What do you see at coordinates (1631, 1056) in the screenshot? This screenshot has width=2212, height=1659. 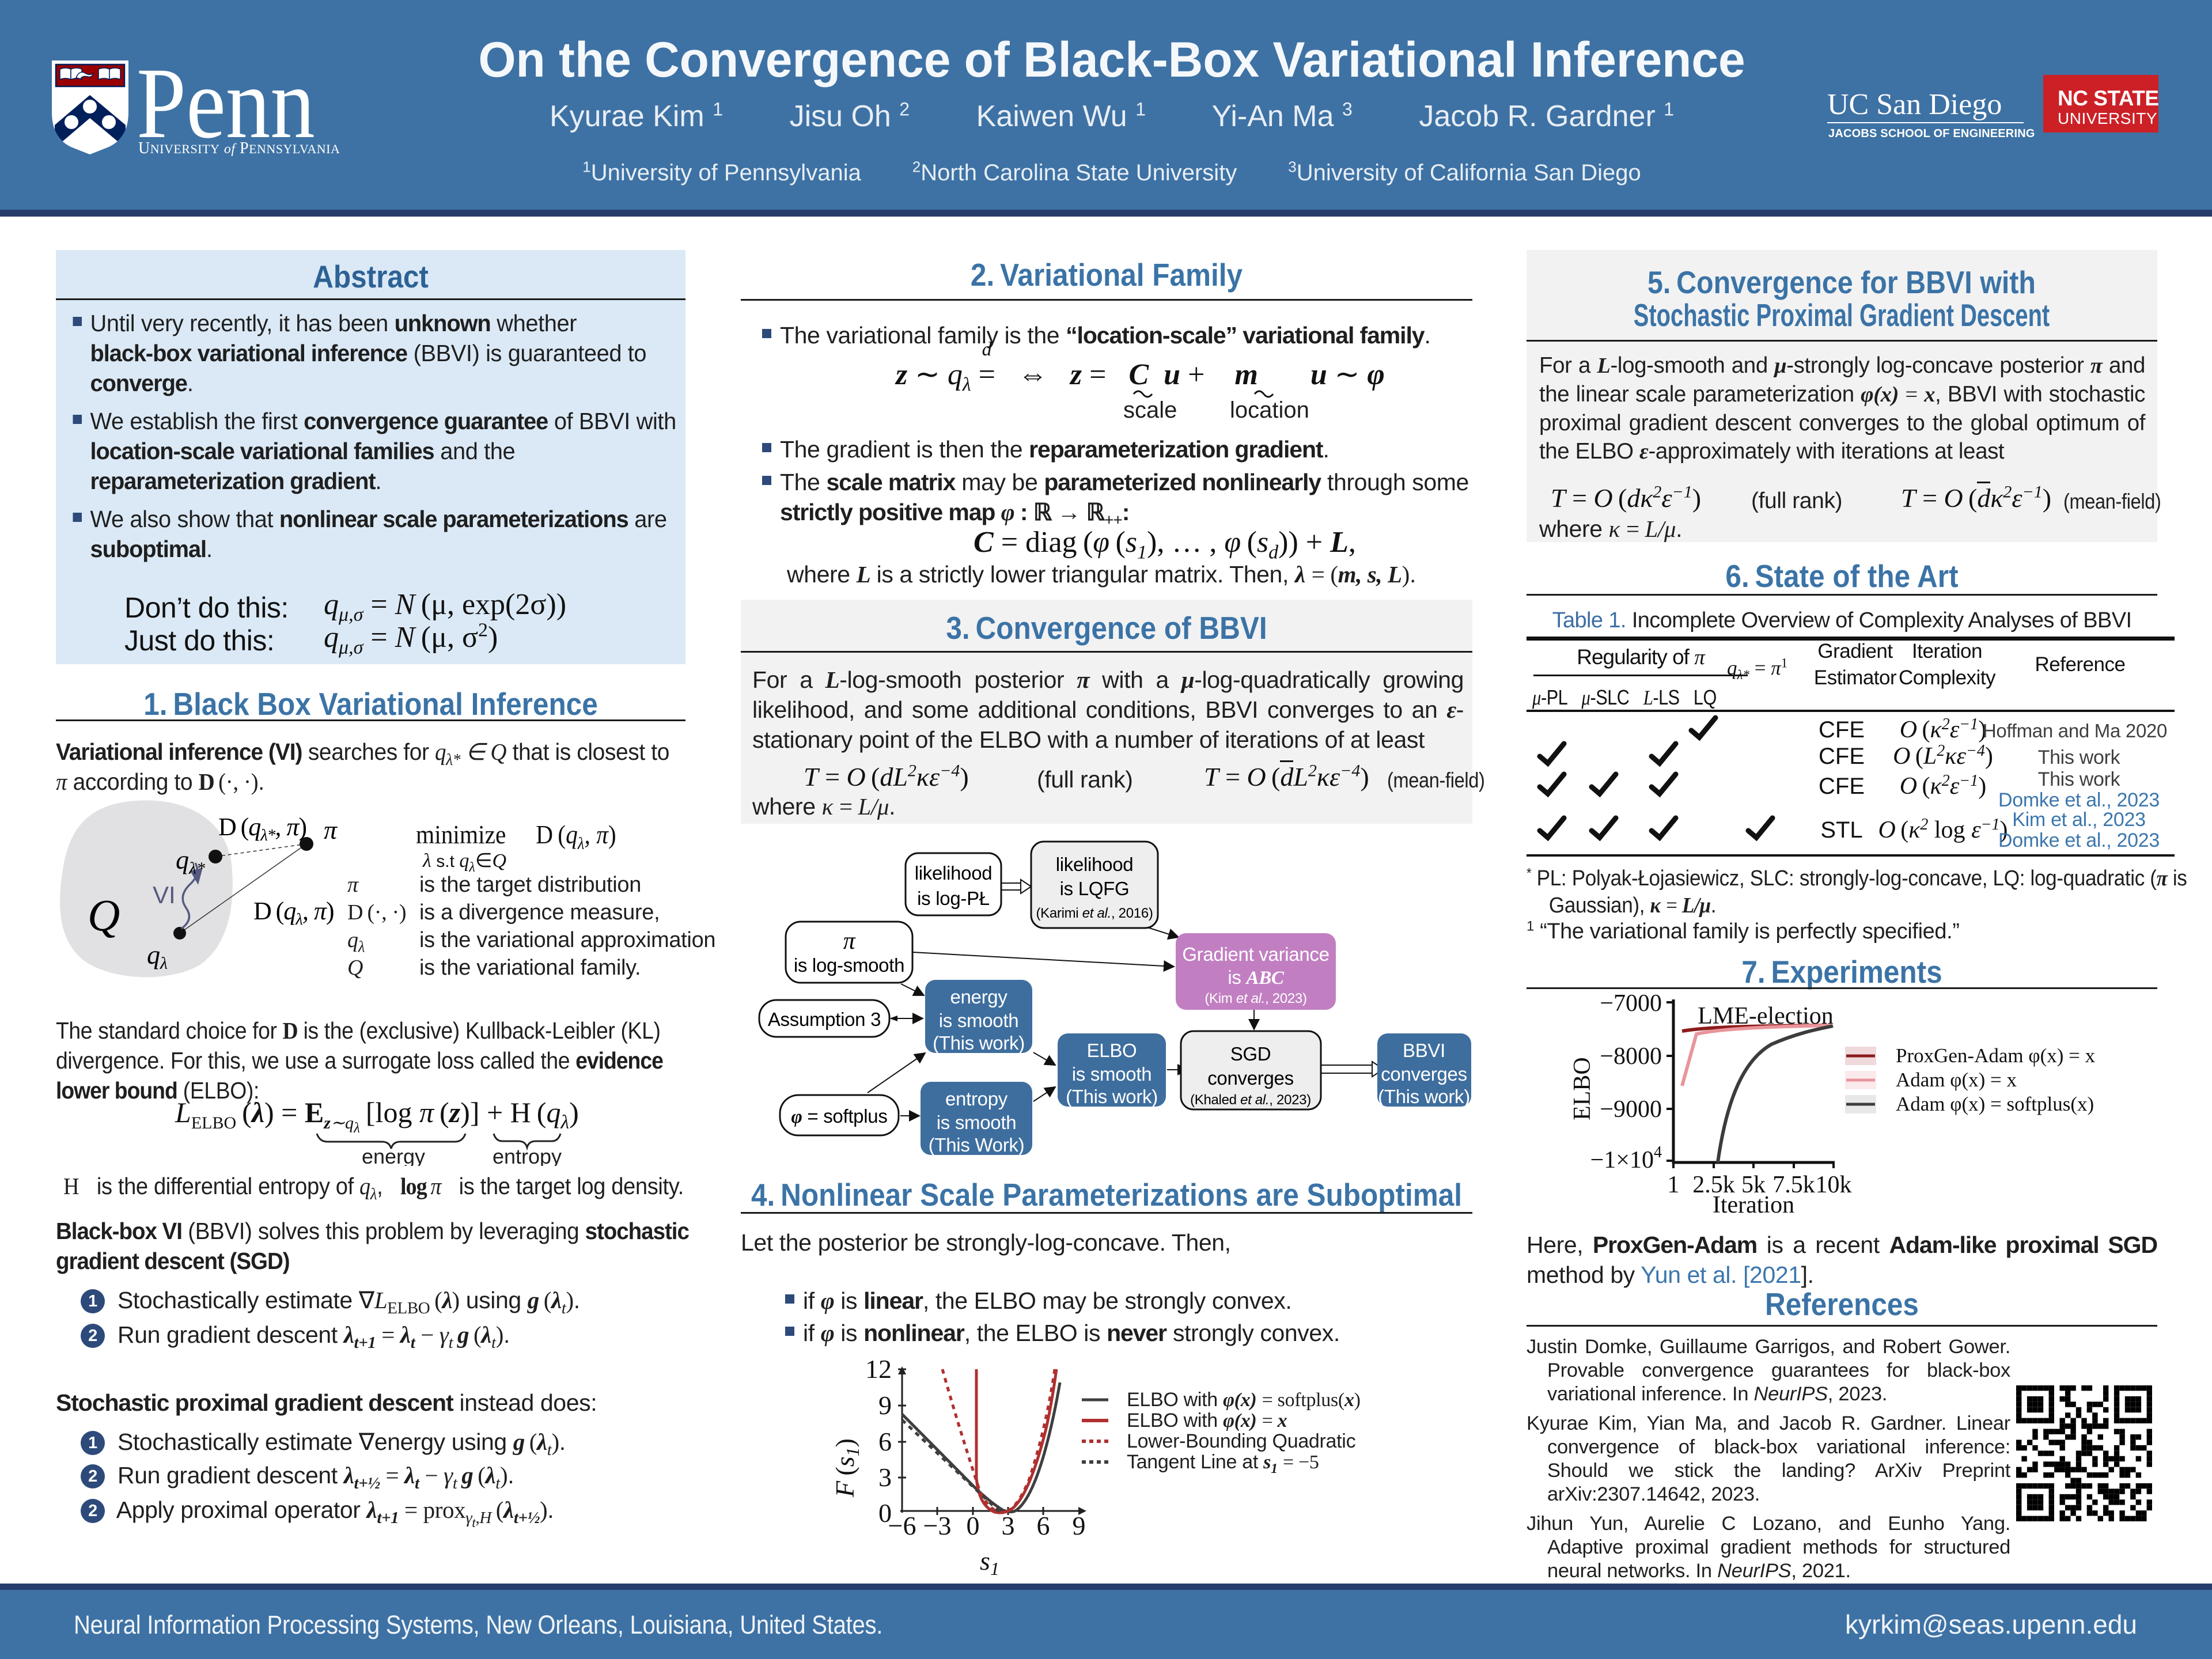 I see `svg-text: −8000` at bounding box center [1631, 1056].